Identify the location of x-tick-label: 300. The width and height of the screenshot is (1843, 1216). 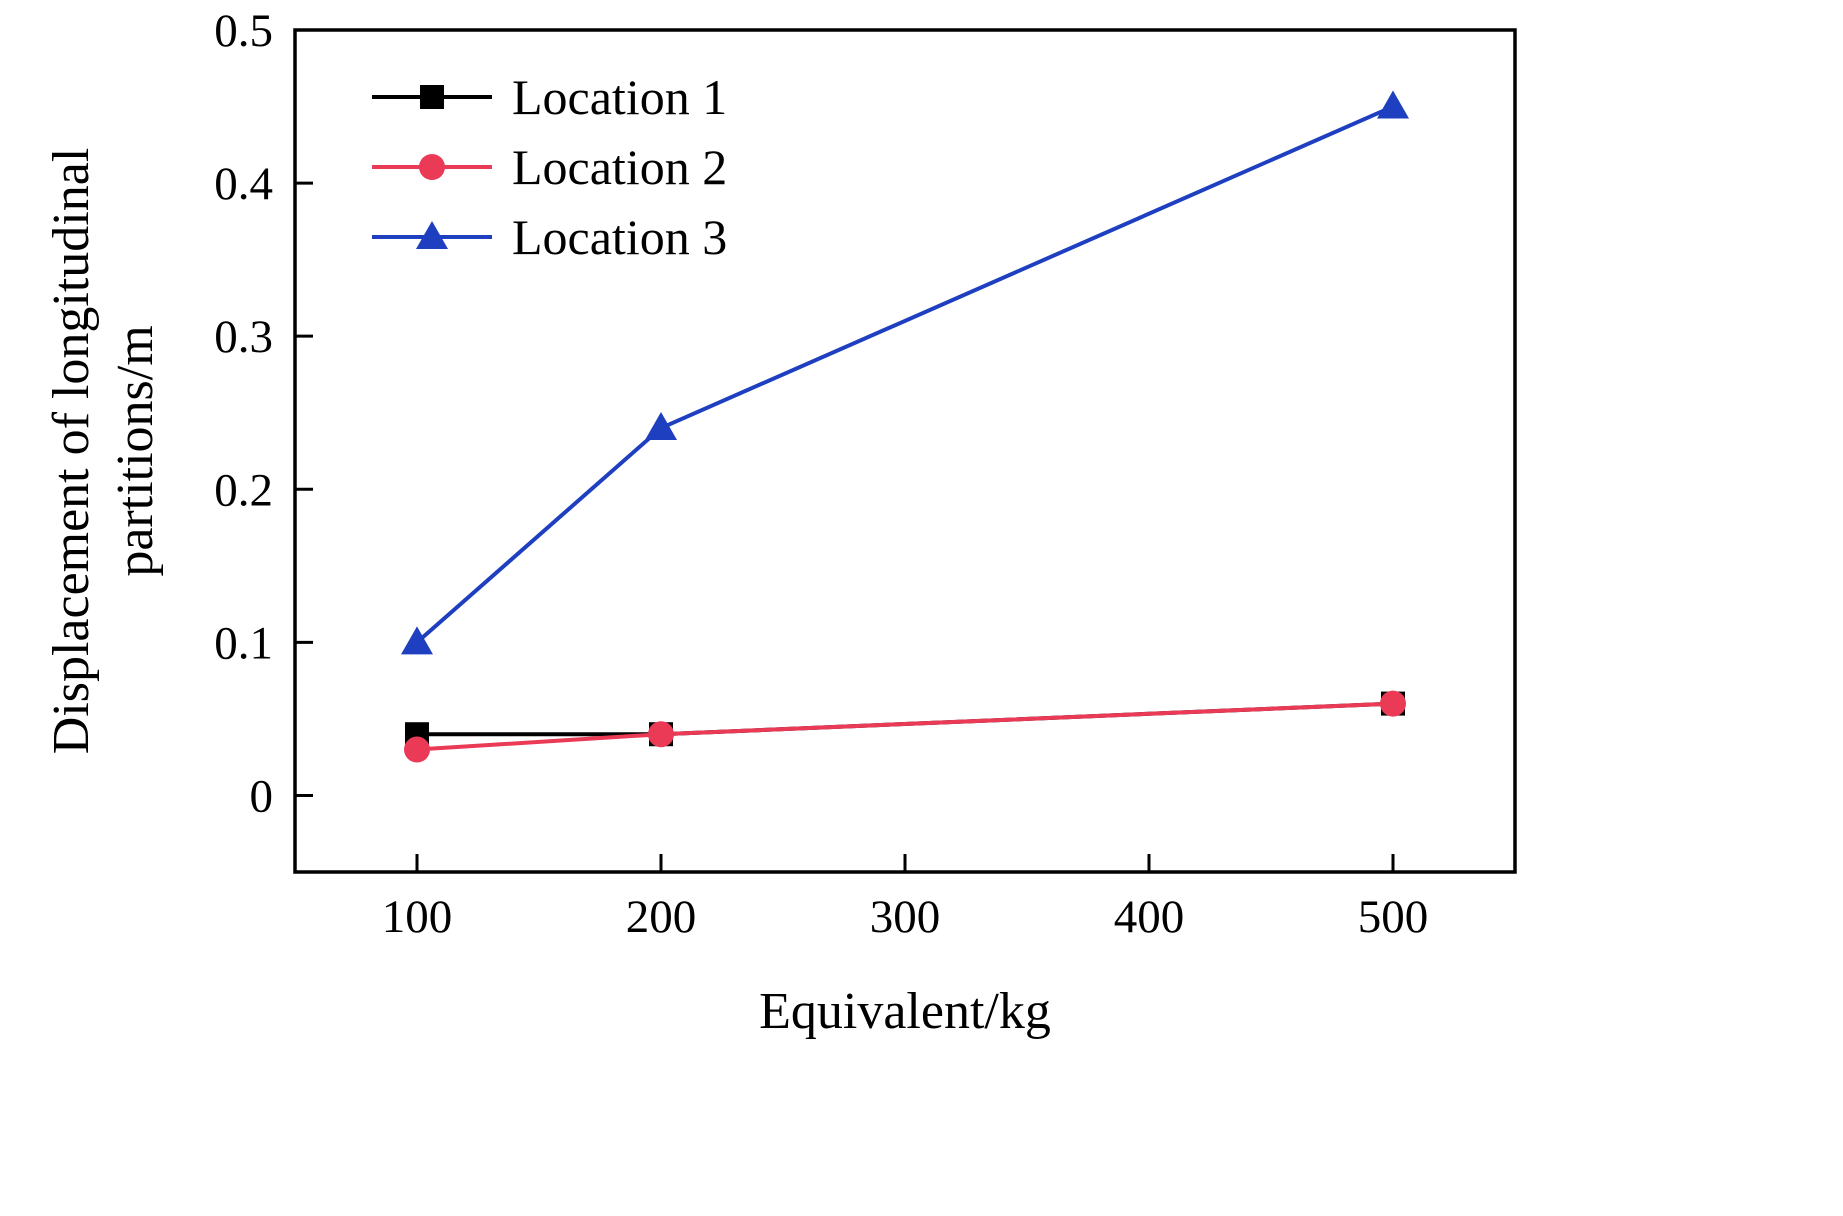
(905, 917).